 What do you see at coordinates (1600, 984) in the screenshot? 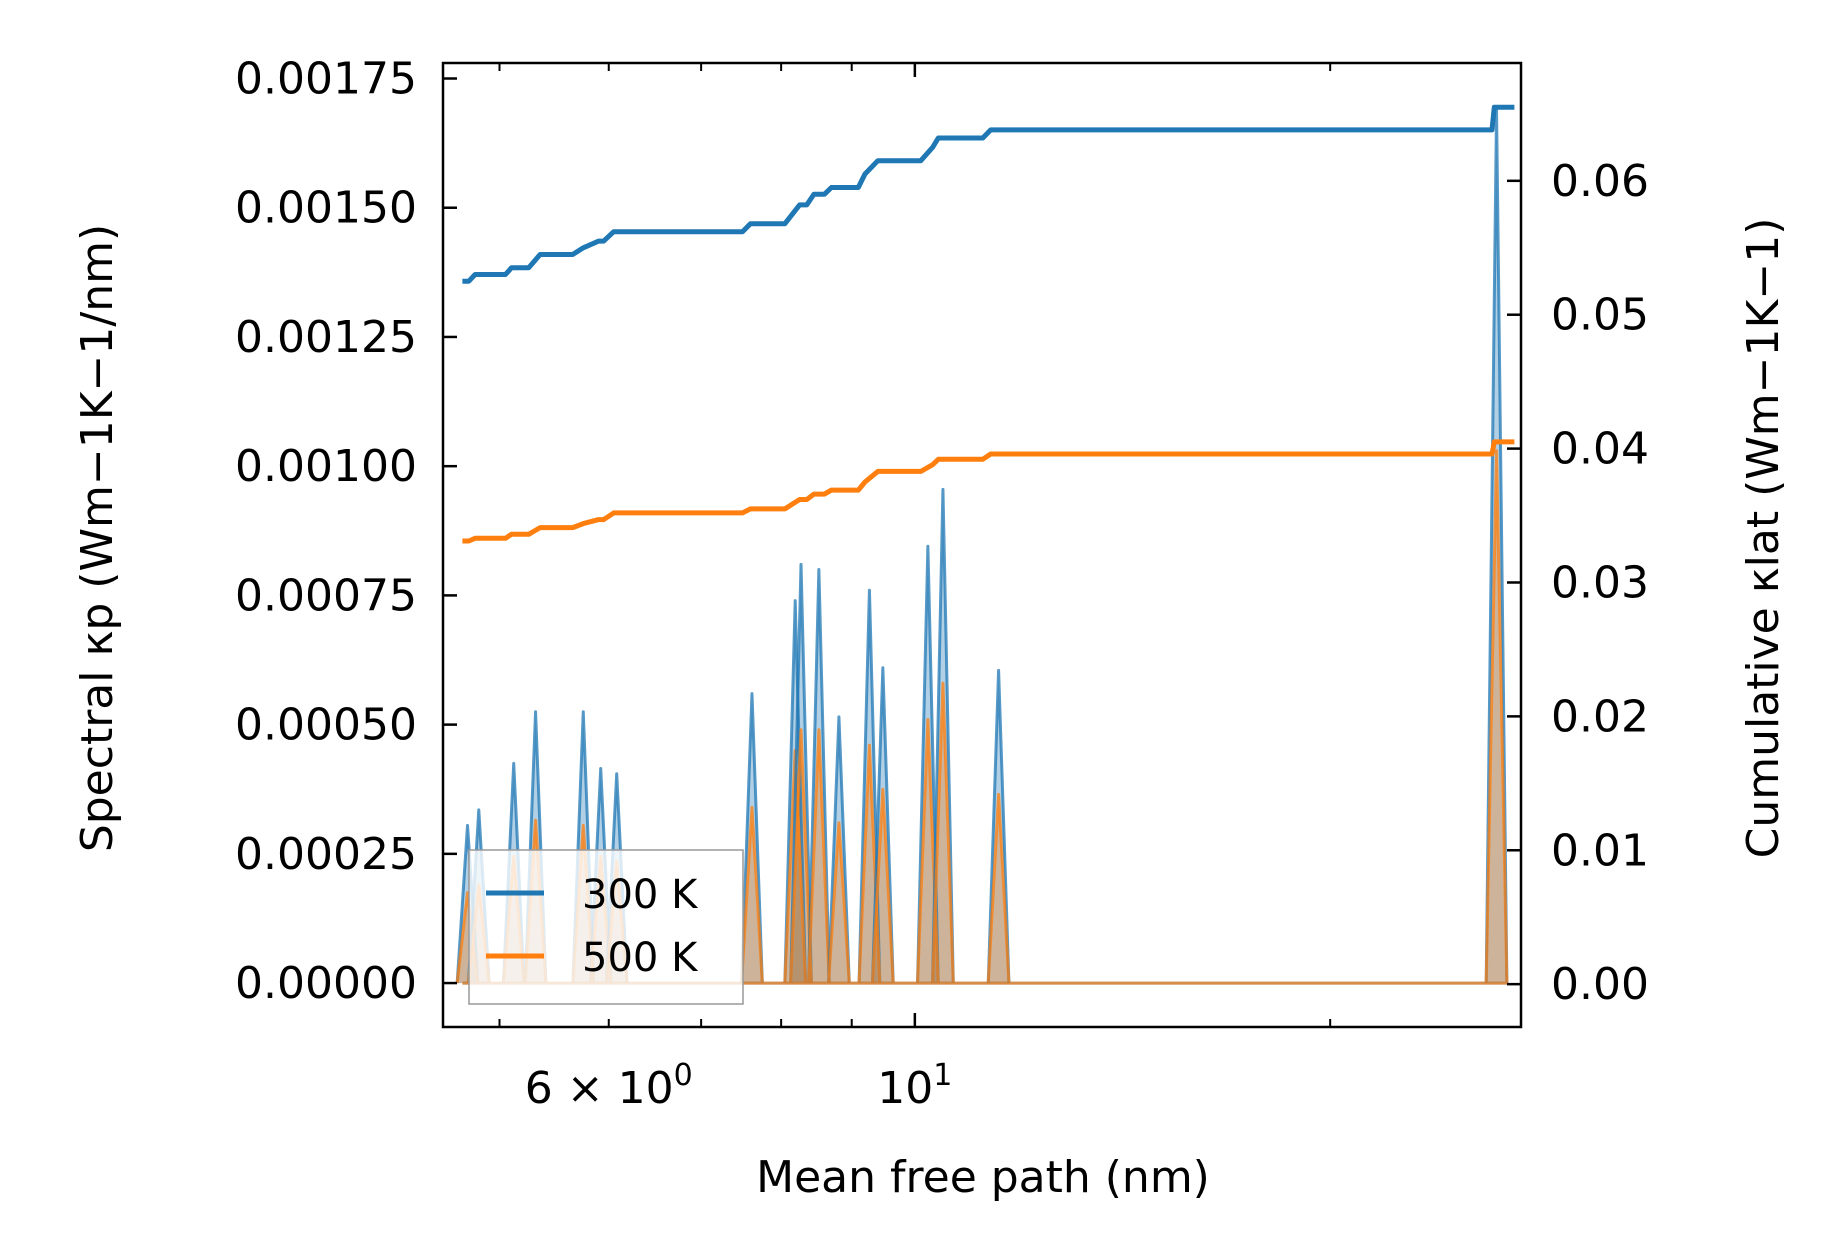
I see `right-y-tick-label: 0.00` at bounding box center [1600, 984].